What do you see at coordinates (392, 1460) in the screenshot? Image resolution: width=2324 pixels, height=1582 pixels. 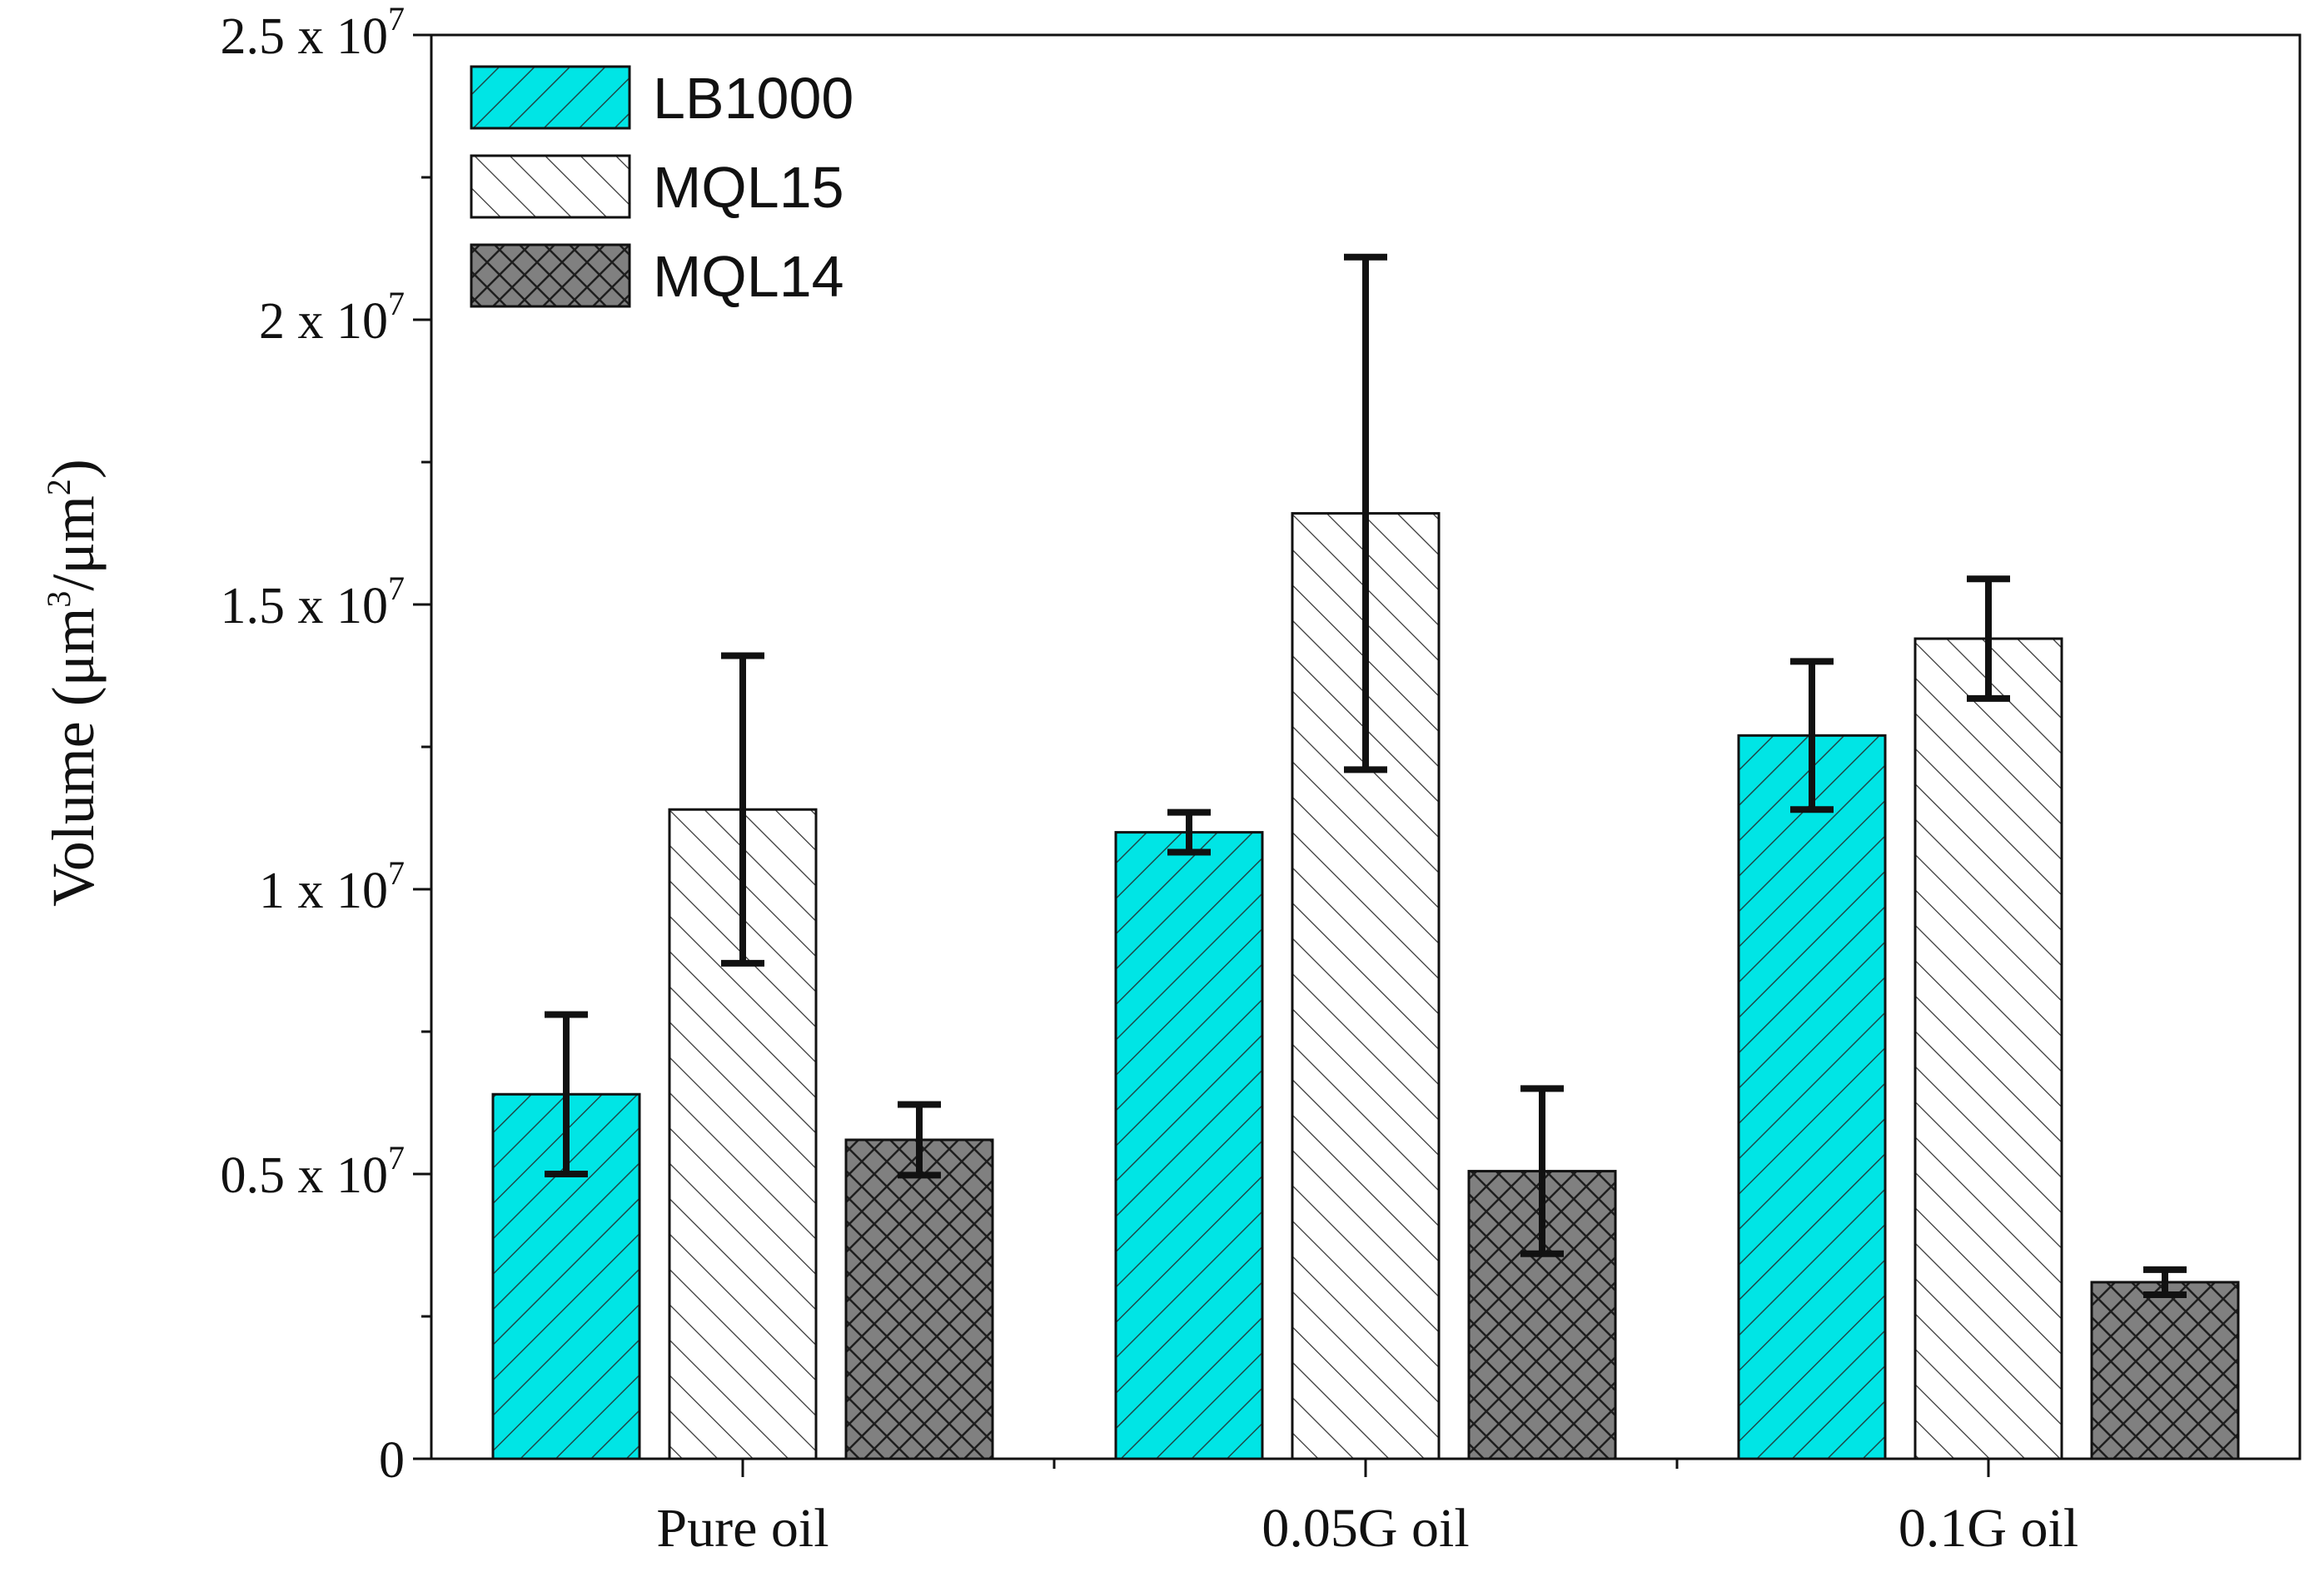 I see `y-tick-label: 0` at bounding box center [392, 1460].